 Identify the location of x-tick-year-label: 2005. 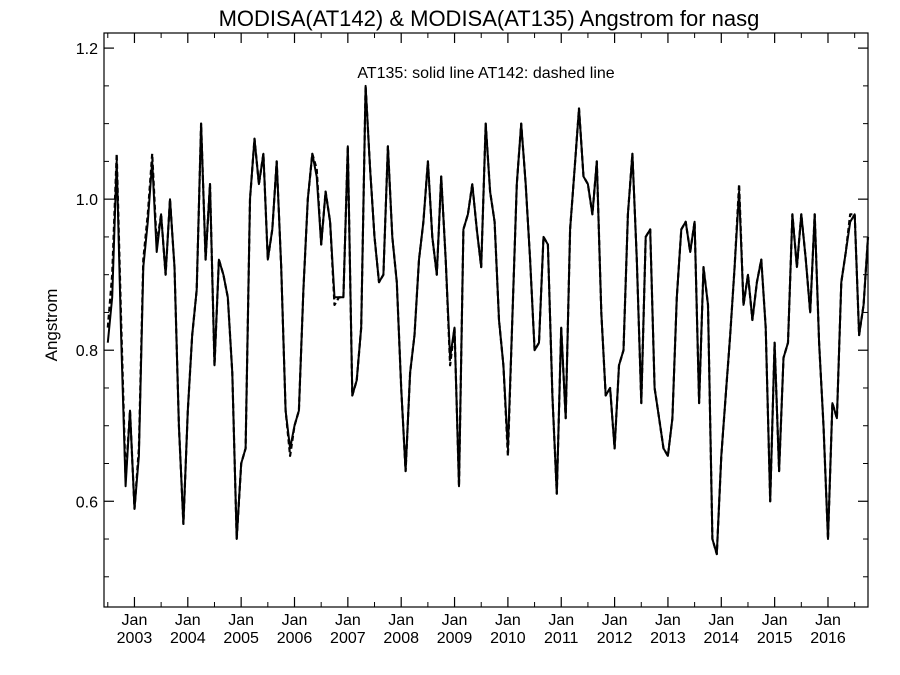
(241, 638).